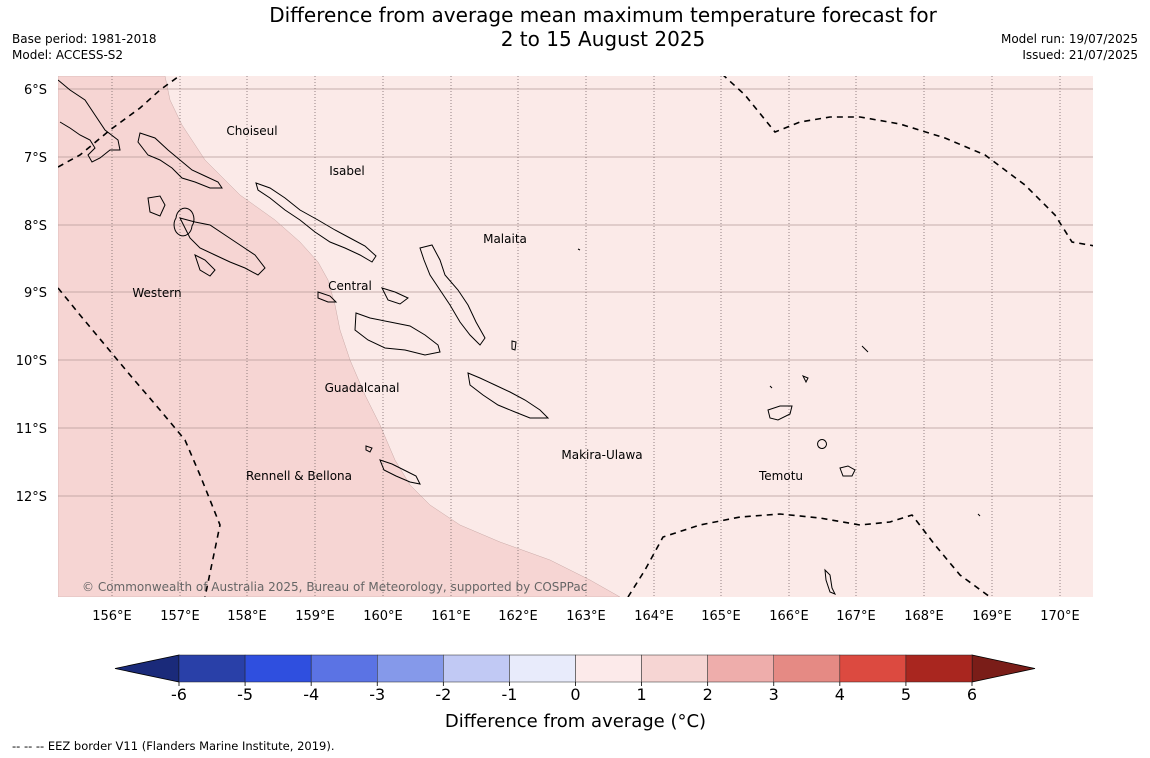 The height and width of the screenshot is (758, 1150). Describe the element at coordinates (721, 616) in the screenshot. I see `lon-label: 165°E` at that location.